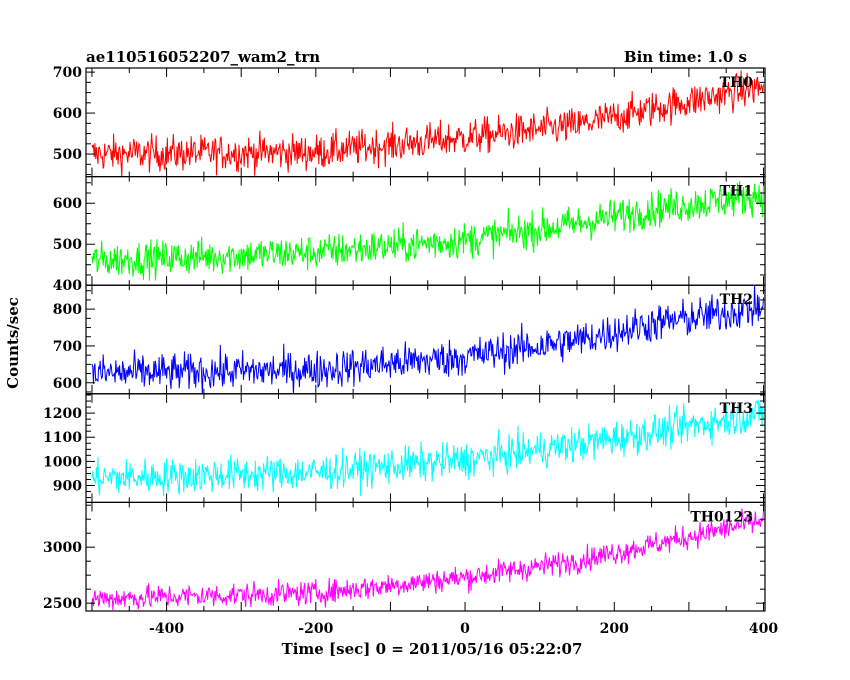 The image size is (850, 680). Describe the element at coordinates (62, 462) in the screenshot. I see `y-tick-label: 1000` at that location.